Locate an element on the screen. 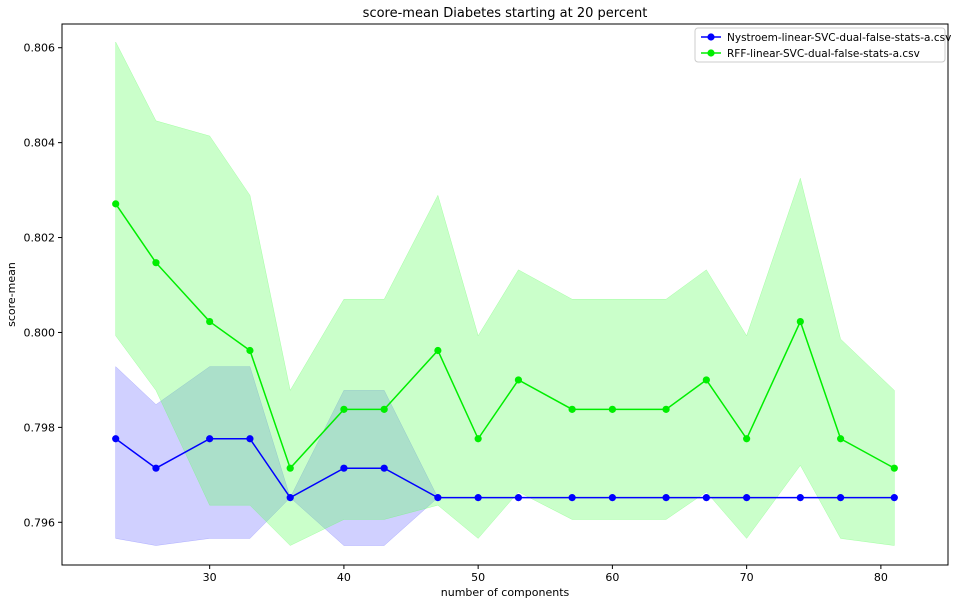  y-tick-label: 0.796 is located at coordinates (40, 522).